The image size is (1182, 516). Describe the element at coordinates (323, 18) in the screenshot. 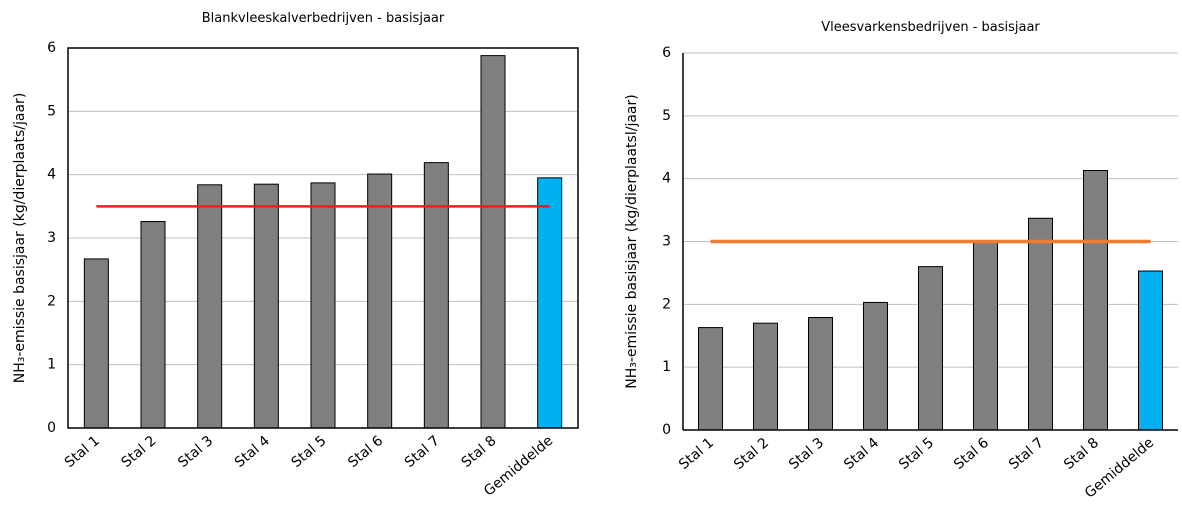

I see `chart-title: Blankvleeskalverbedrijven - basisjaar` at that location.